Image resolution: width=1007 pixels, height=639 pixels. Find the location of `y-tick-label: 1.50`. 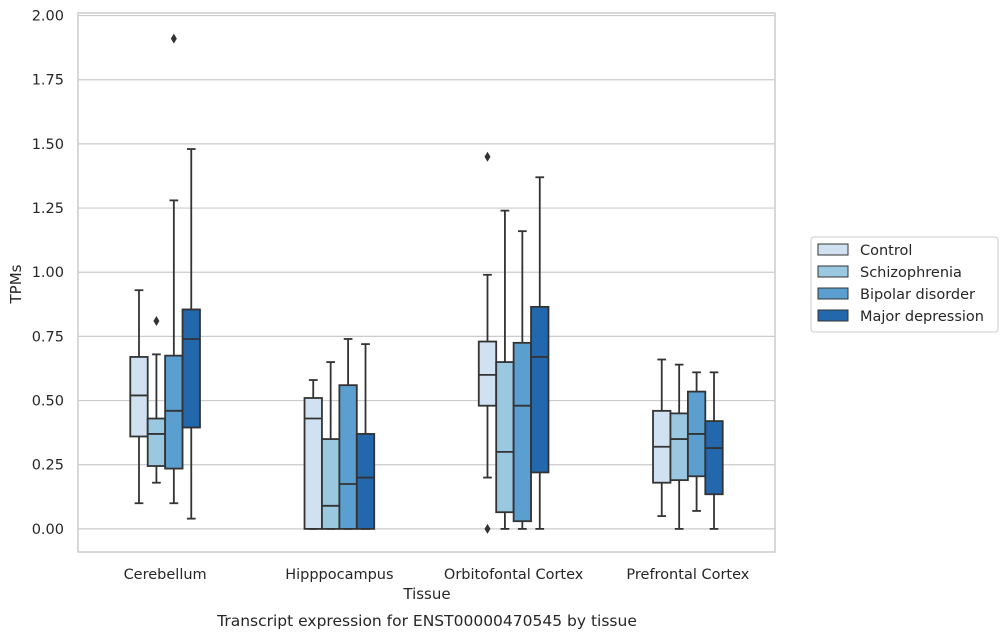

y-tick-label: 1.50 is located at coordinates (48, 145).